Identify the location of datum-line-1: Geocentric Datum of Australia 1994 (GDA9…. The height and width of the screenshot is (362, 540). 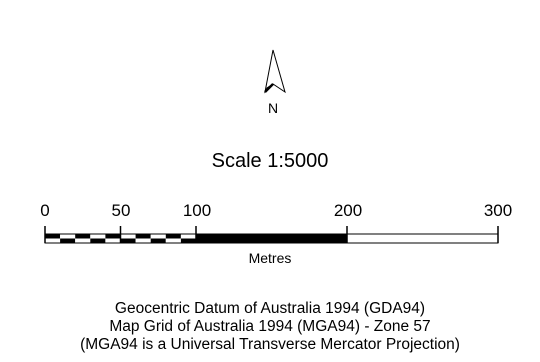
(270, 308).